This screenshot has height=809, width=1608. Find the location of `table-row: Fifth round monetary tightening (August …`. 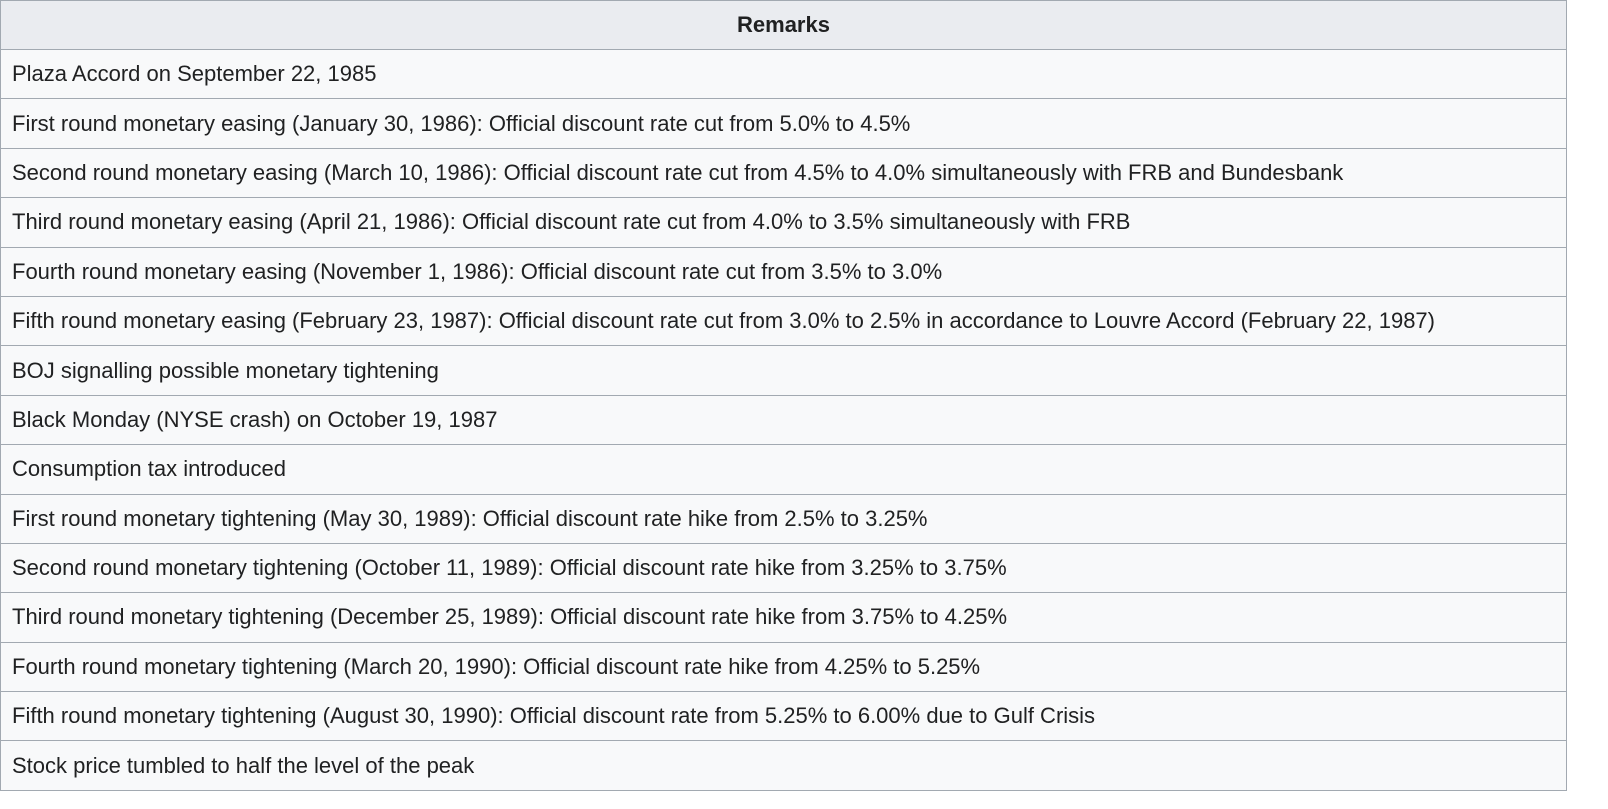

table-row: Fifth round monetary tightening (August … is located at coordinates (783, 716).